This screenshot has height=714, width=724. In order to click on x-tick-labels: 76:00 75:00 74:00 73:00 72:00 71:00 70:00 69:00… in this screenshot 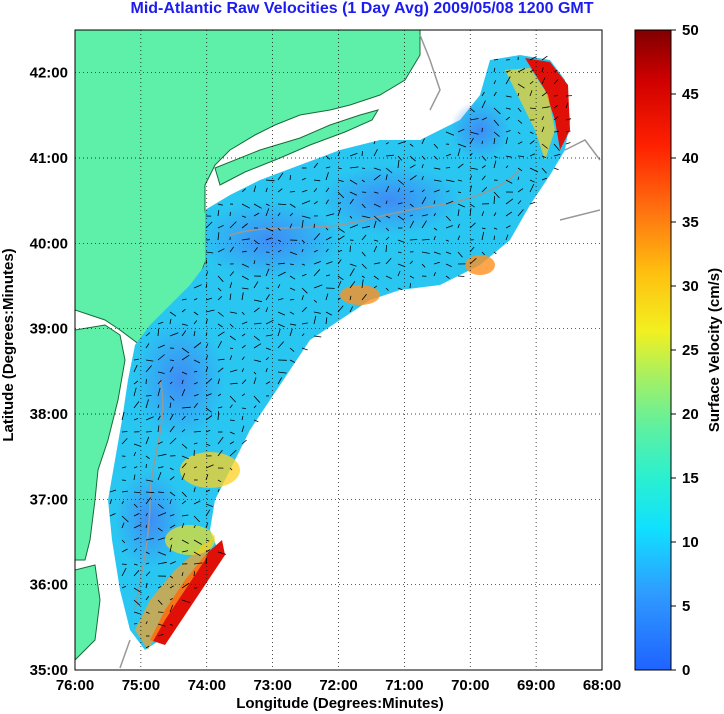, I will do `click(338, 685)`.